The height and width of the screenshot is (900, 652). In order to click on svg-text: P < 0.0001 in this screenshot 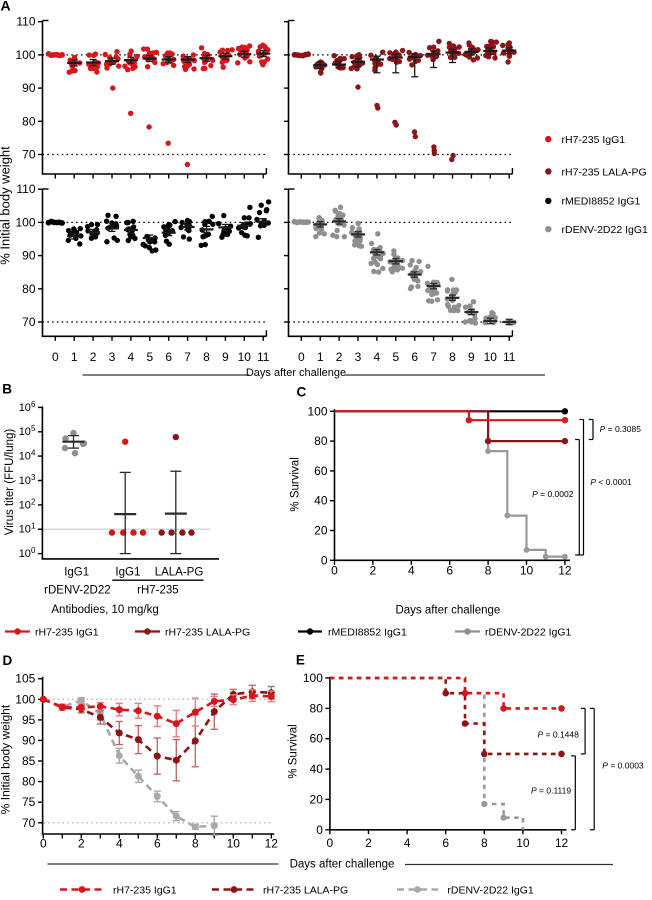, I will do `click(611, 482)`.